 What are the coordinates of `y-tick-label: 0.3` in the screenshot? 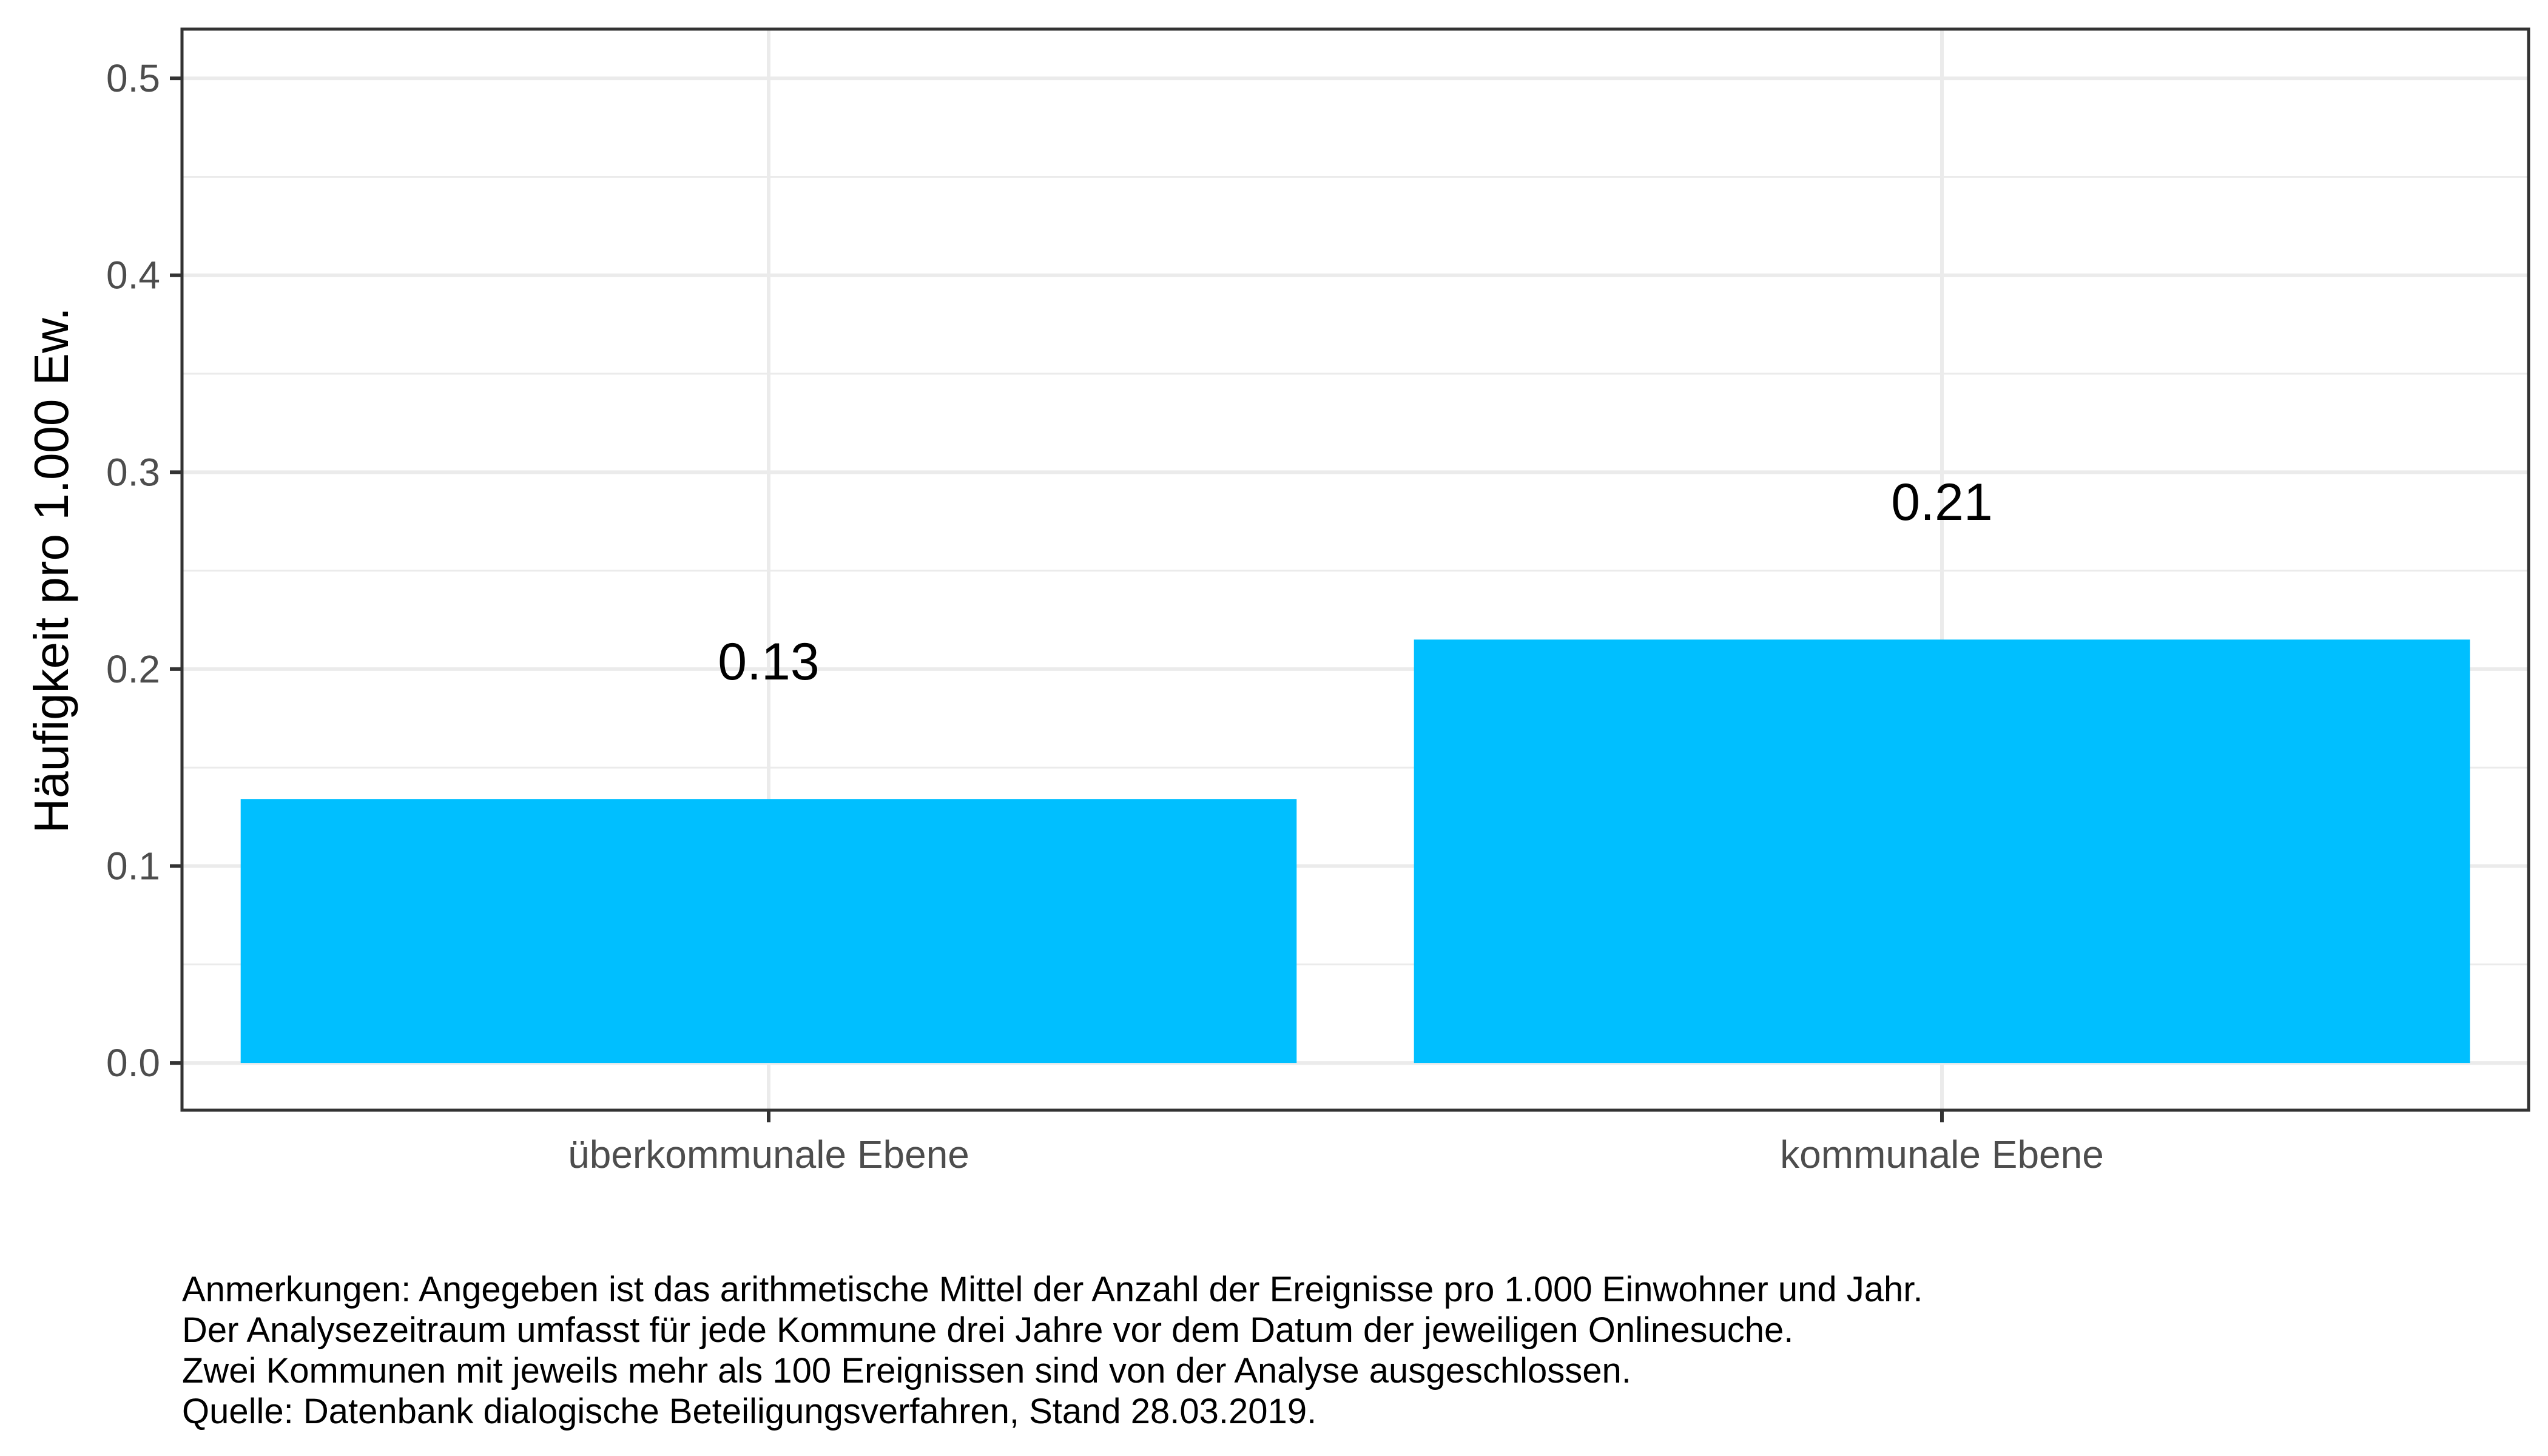 It's located at (133, 472).